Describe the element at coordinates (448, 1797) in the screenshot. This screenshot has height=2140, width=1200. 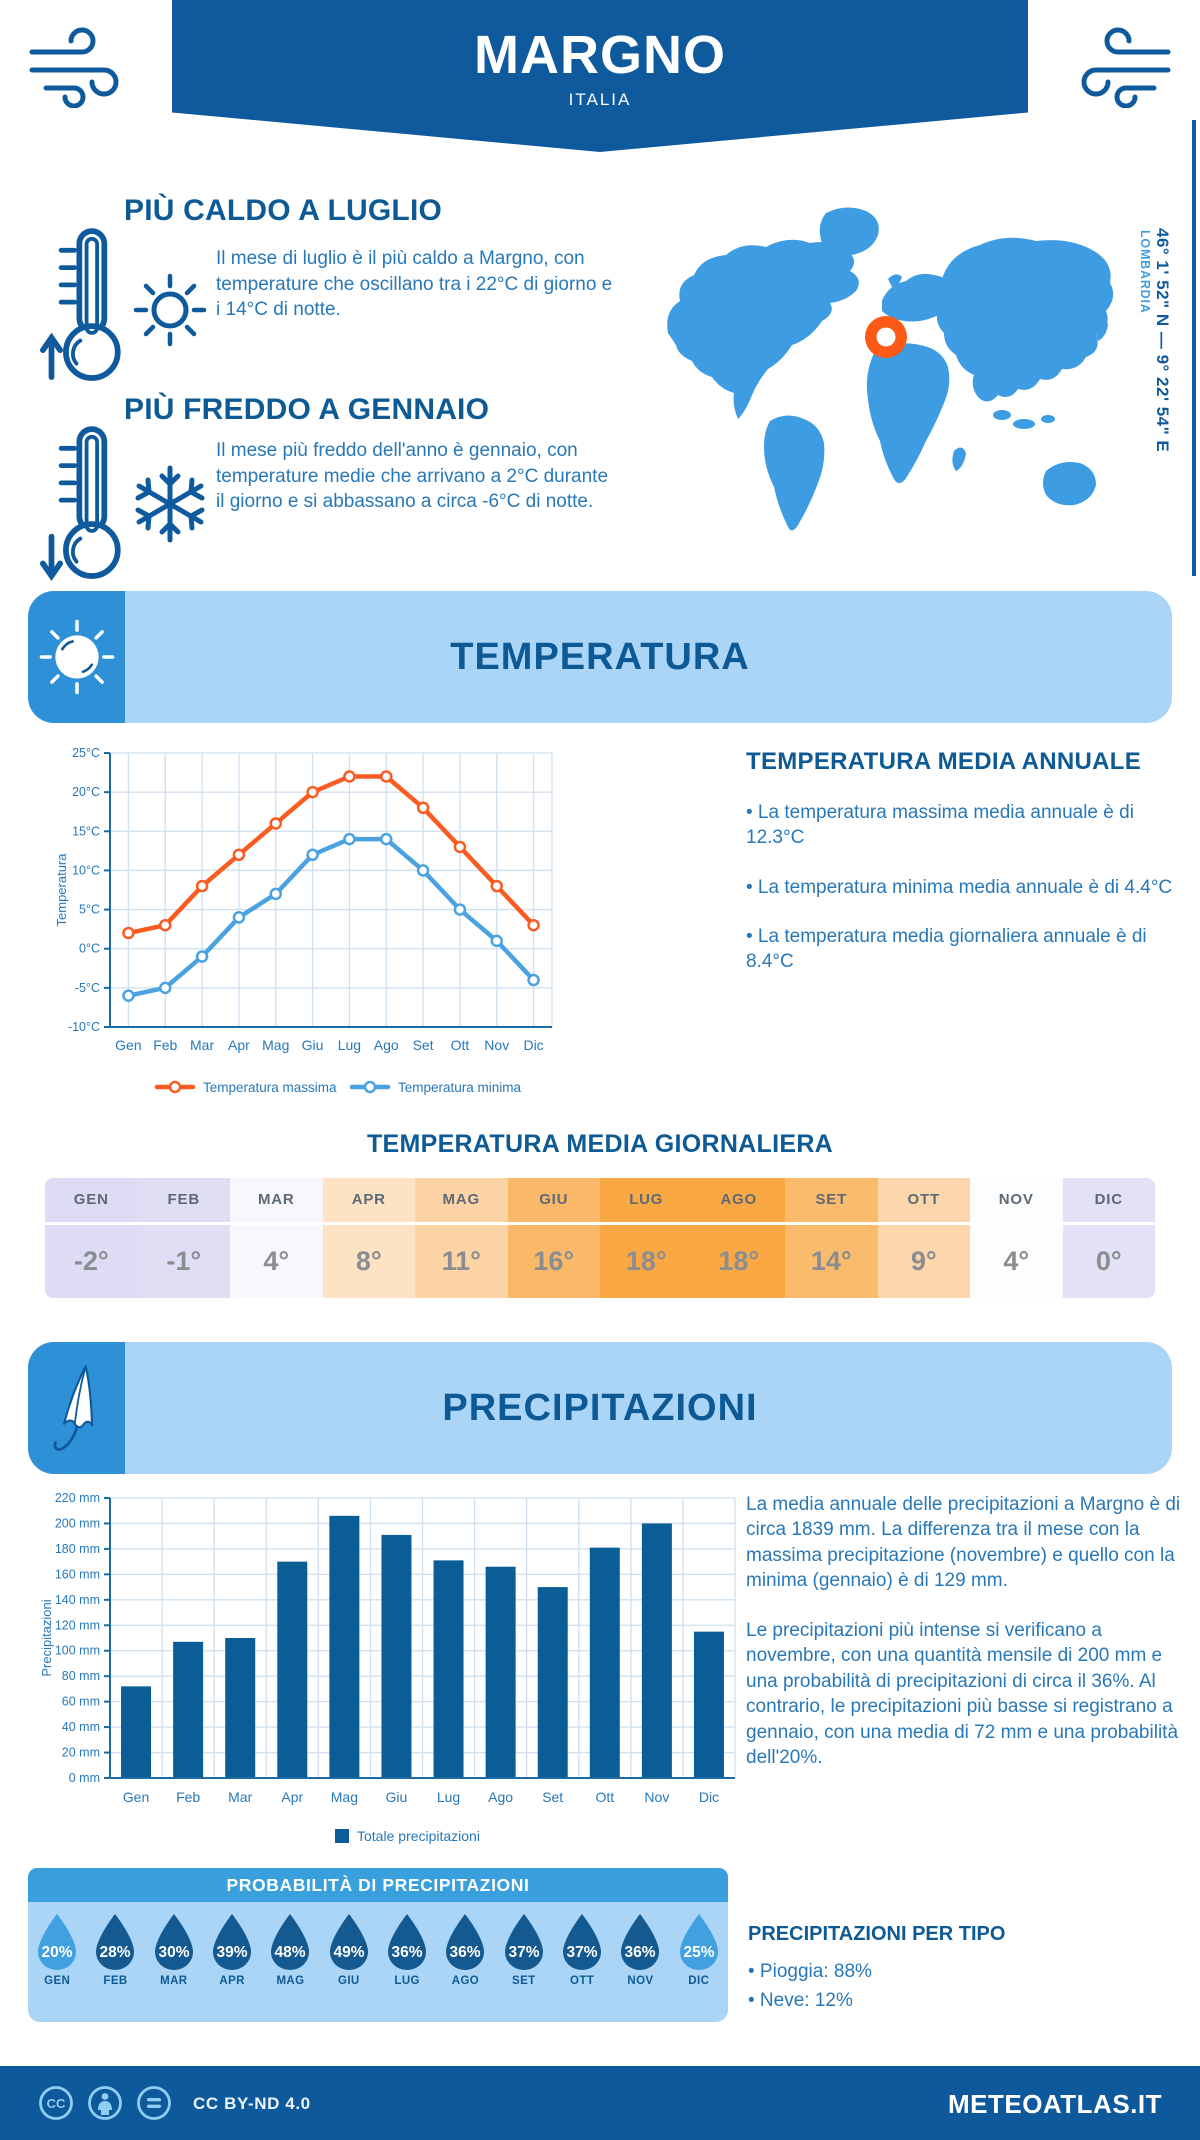
I see `svg-text: Lug` at that location.